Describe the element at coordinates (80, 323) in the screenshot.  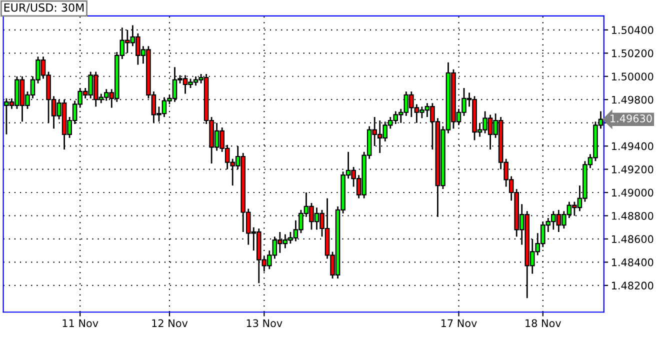
I see `x-tick-label: 11 Nov` at that location.